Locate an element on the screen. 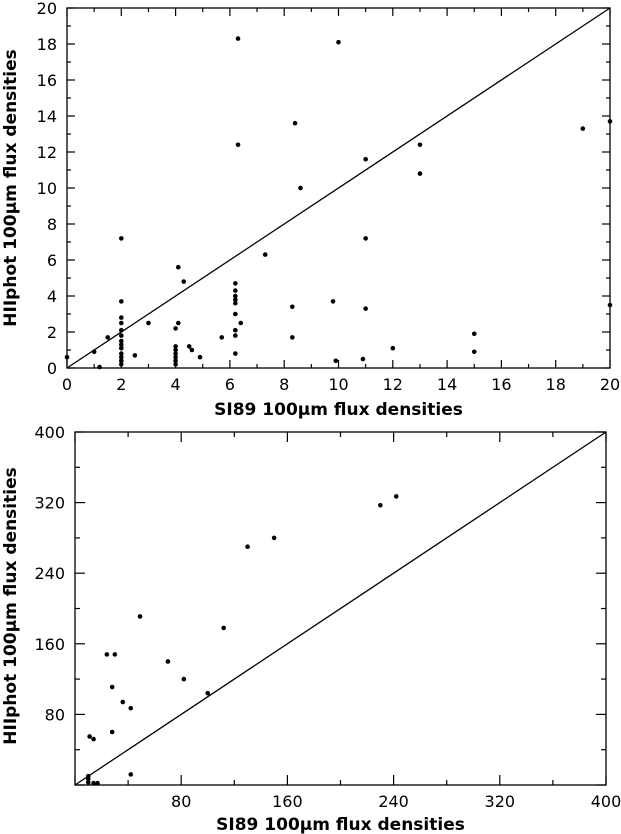  y-tick-label: 20 is located at coordinates (47, 9).